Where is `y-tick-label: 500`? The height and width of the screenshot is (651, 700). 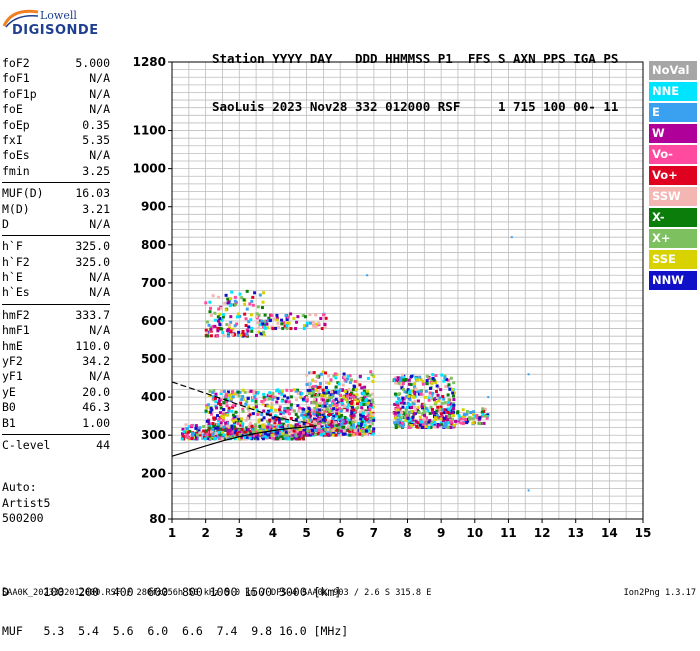
y-tick-label: 500 is located at coordinates (153, 359).